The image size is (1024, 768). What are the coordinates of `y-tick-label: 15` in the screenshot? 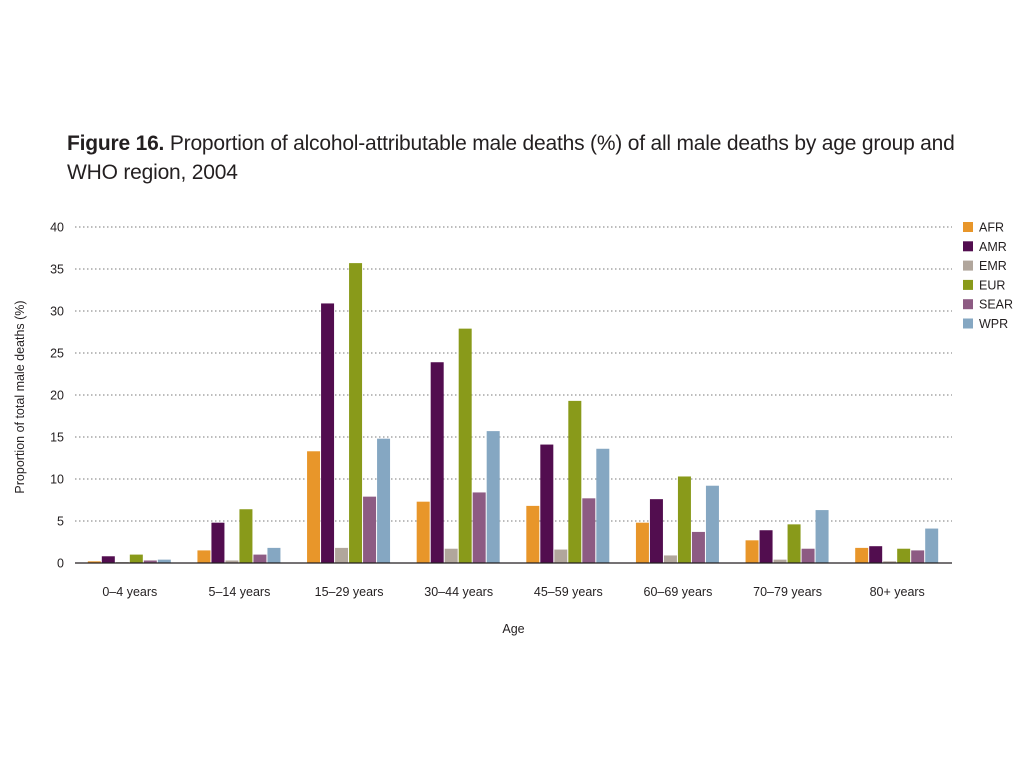 It's located at (57, 438).